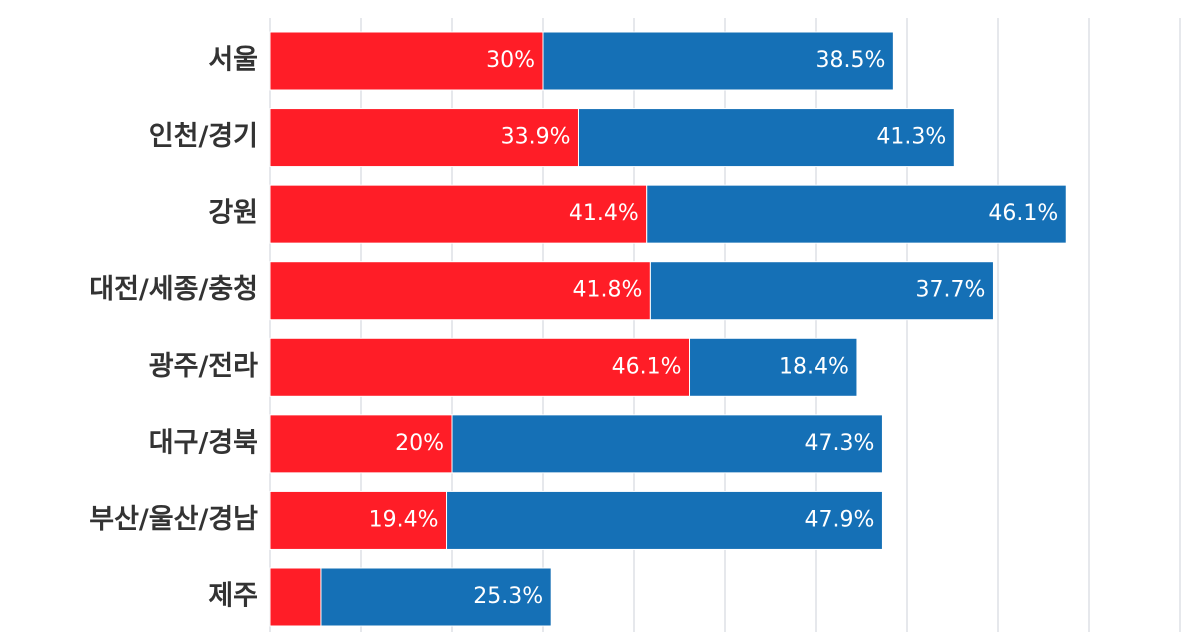 The height and width of the screenshot is (636, 1200). I want to click on category-label: 대전/세종/충청, so click(173, 289).